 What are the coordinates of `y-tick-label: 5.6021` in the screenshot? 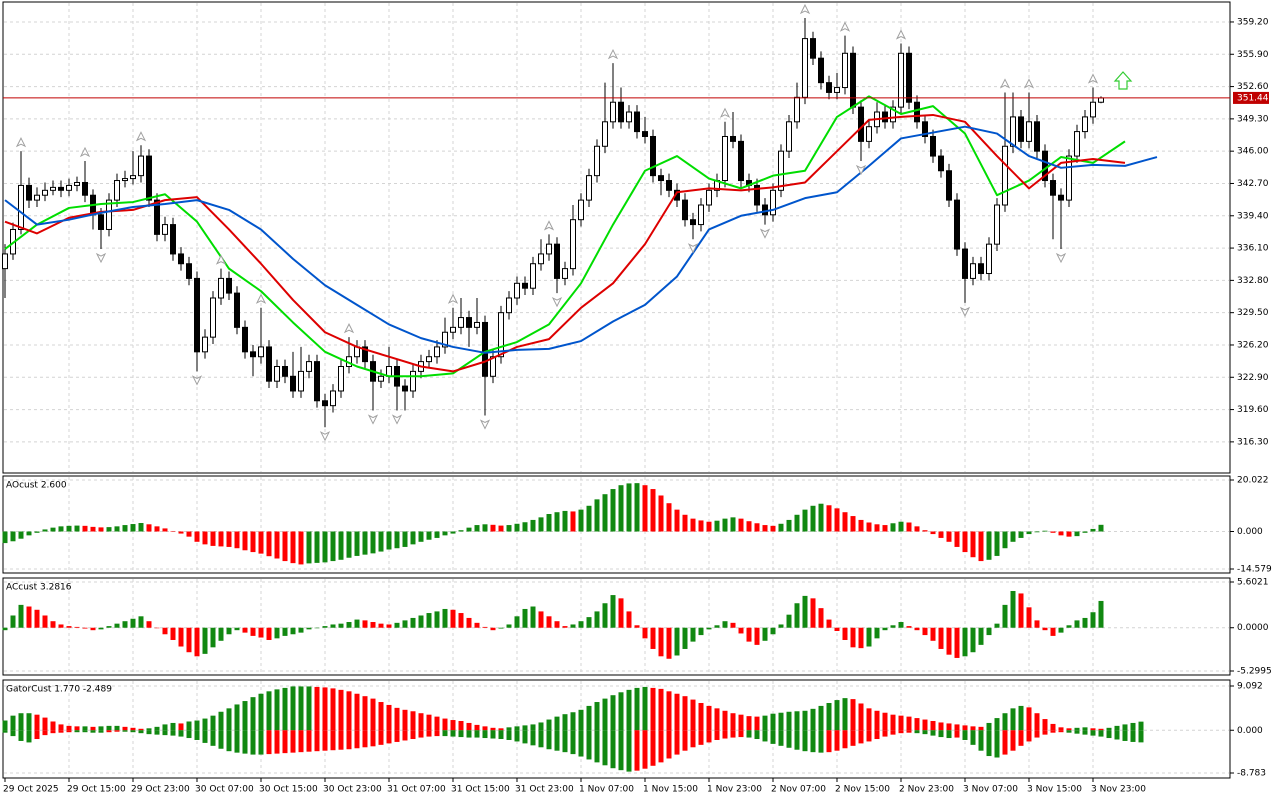 It's located at (1253, 583).